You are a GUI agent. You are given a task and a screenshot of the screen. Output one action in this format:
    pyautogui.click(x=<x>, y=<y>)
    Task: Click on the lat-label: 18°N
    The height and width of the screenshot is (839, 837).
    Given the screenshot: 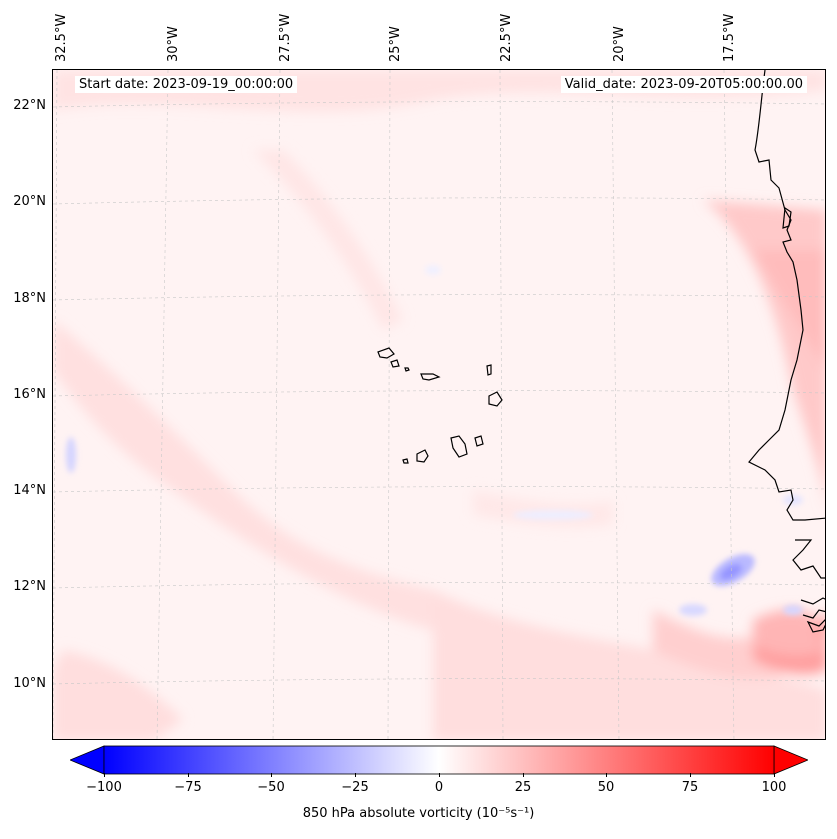 What is the action you would take?
    pyautogui.click(x=29, y=298)
    